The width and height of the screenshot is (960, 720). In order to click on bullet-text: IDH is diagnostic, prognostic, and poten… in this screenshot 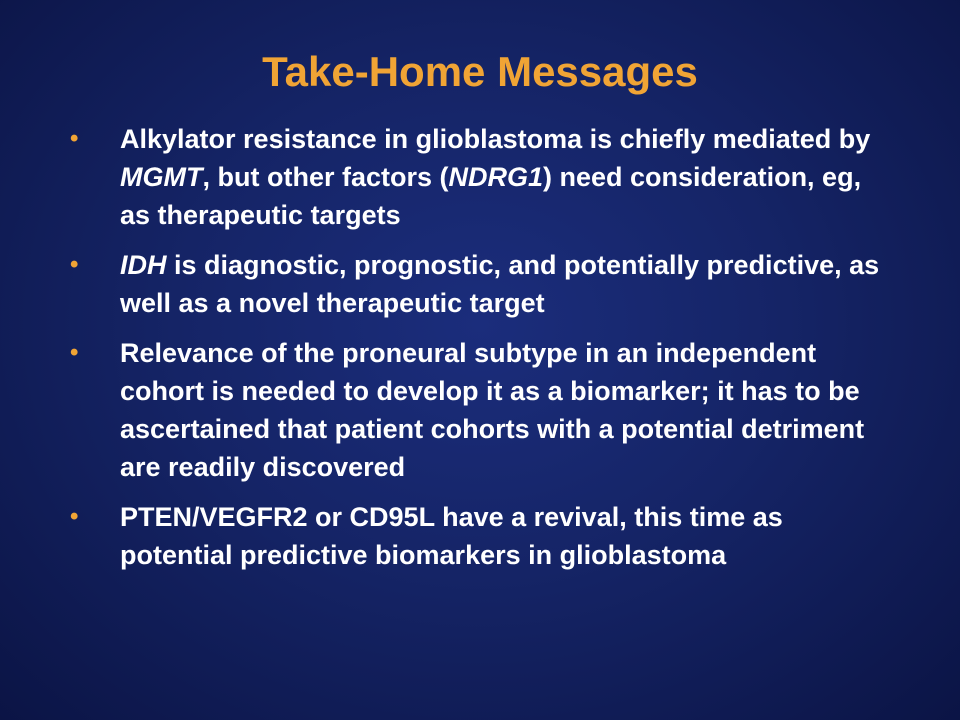, I will do `click(499, 284)`.